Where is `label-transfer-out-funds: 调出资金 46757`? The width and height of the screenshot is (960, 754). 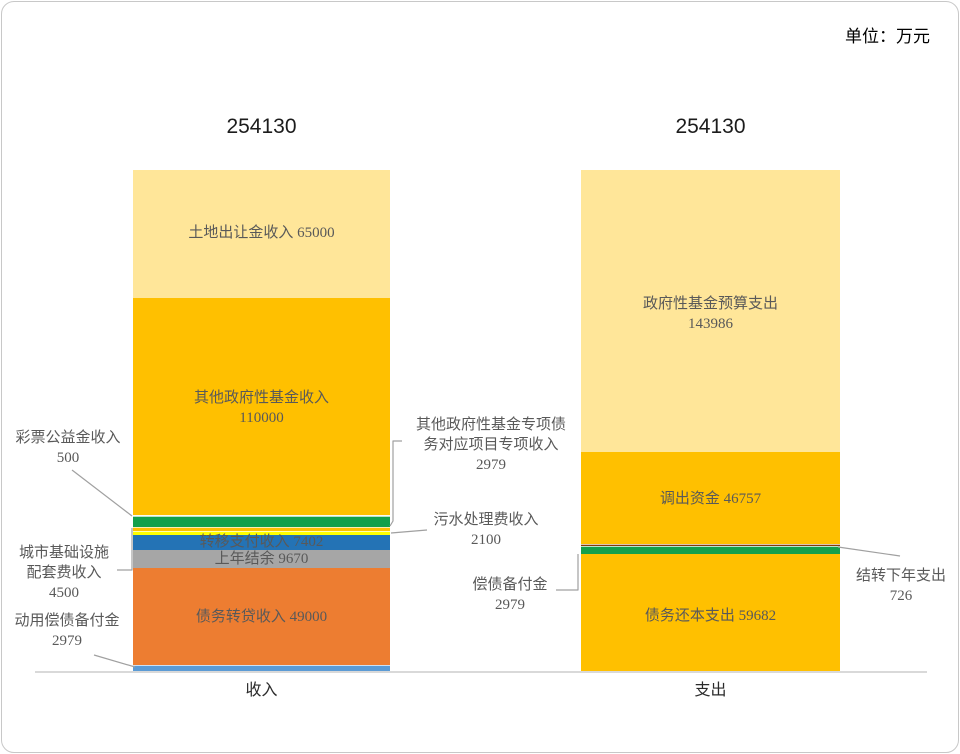
label-transfer-out-funds: 调出资金 46757 is located at coordinates (710, 499).